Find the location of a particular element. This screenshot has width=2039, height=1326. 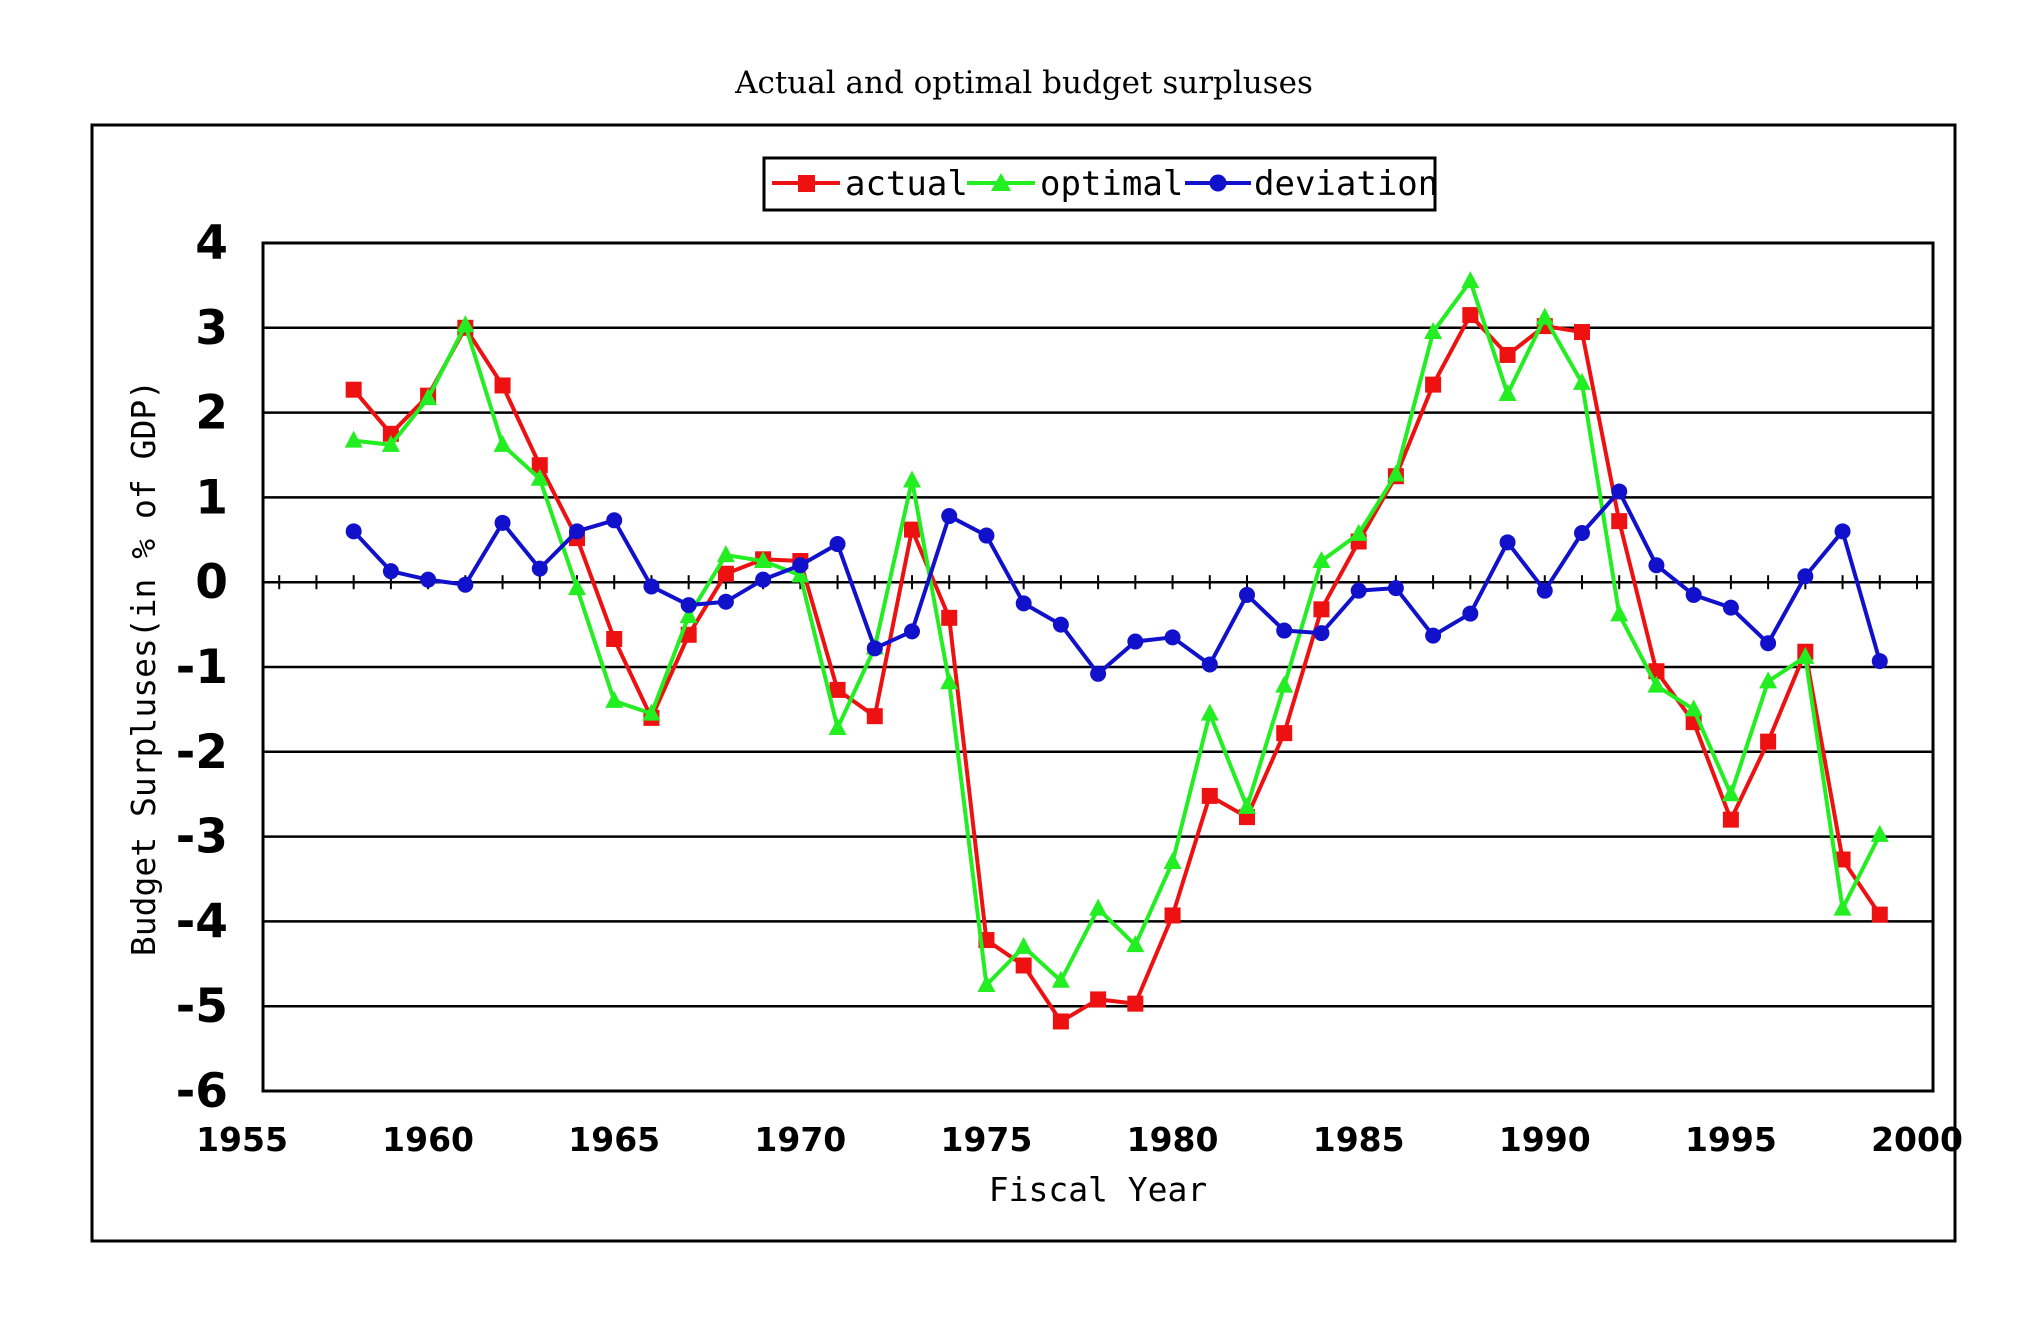

x-tick-label: 1995 is located at coordinates (1731, 1139).